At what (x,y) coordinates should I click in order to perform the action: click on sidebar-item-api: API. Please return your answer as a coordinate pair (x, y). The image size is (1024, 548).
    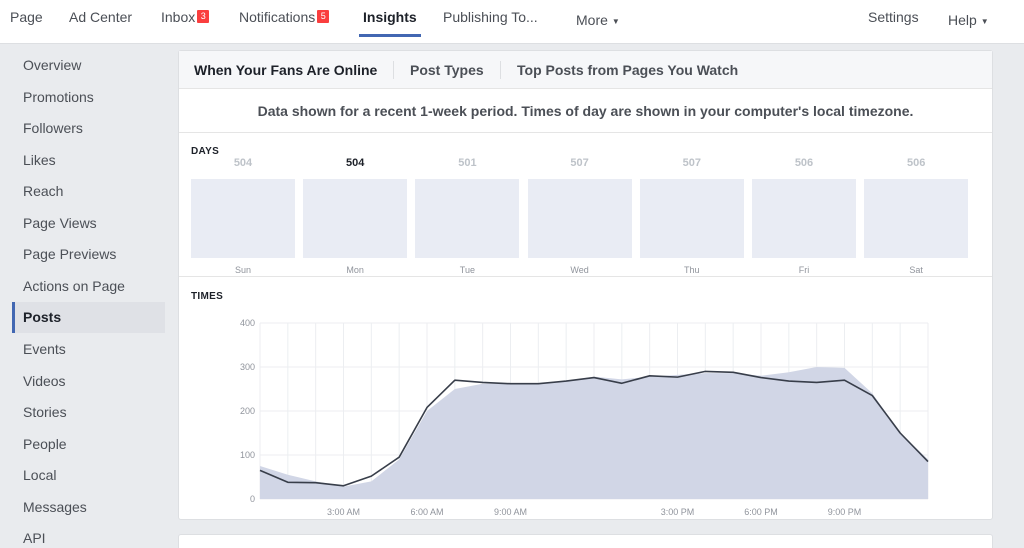
    Looking at the image, I should click on (88, 535).